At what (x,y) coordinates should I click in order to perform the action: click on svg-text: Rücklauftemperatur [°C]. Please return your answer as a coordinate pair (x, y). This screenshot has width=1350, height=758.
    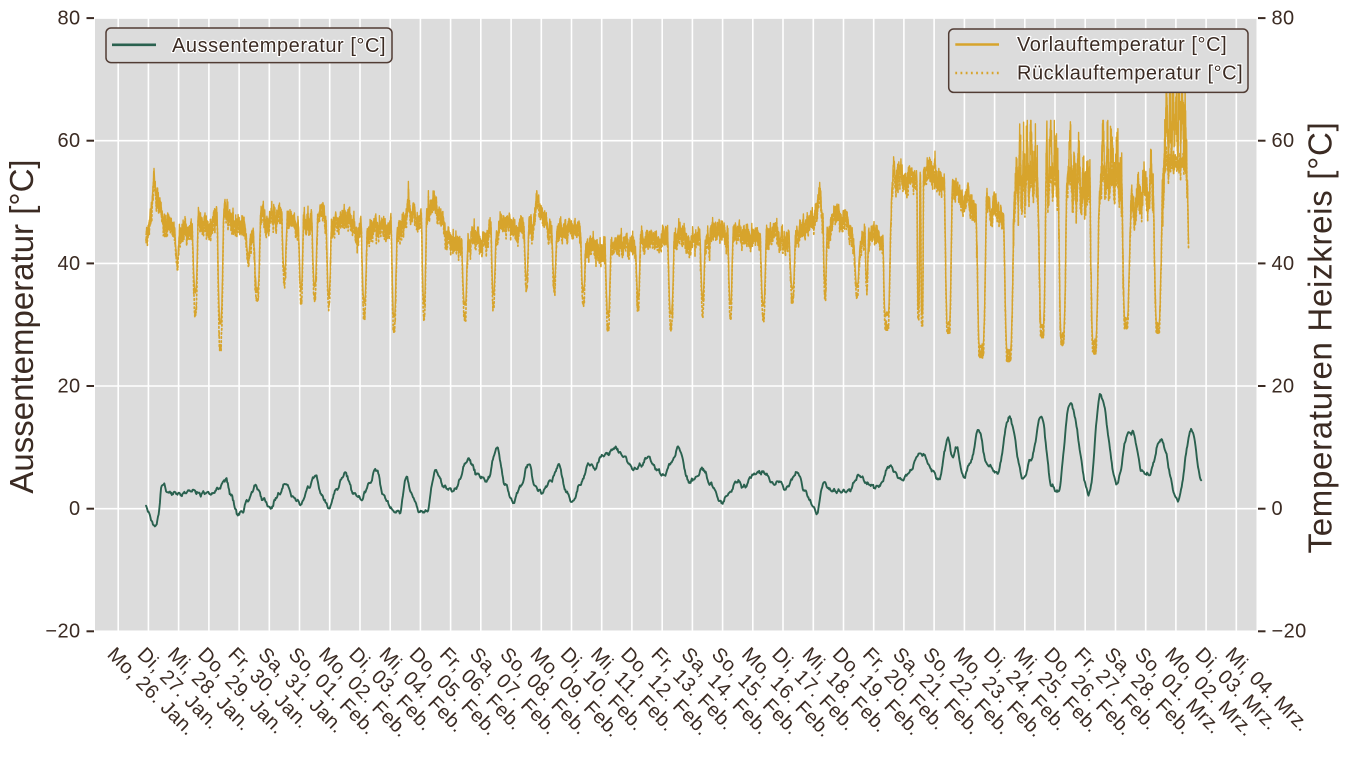
    Looking at the image, I should click on (1130, 74).